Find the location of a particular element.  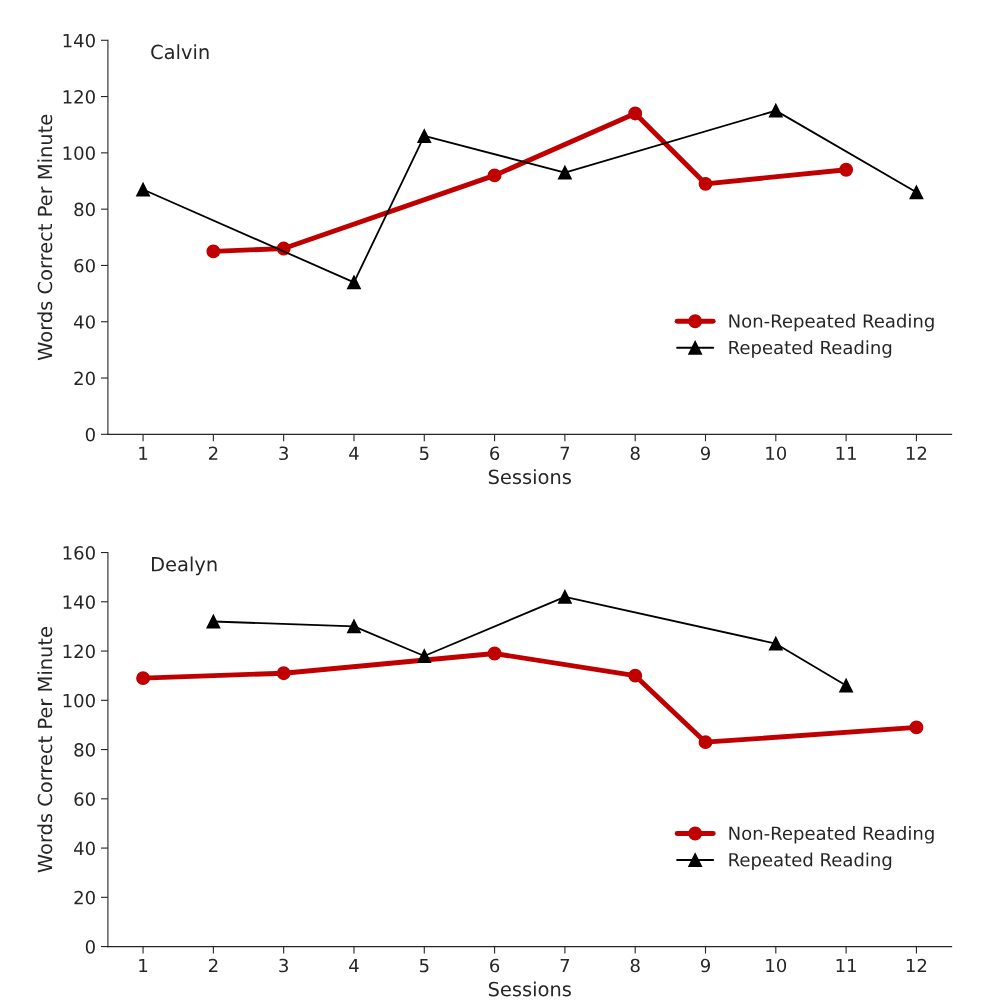

chart-title: Dealyn is located at coordinates (184, 566).